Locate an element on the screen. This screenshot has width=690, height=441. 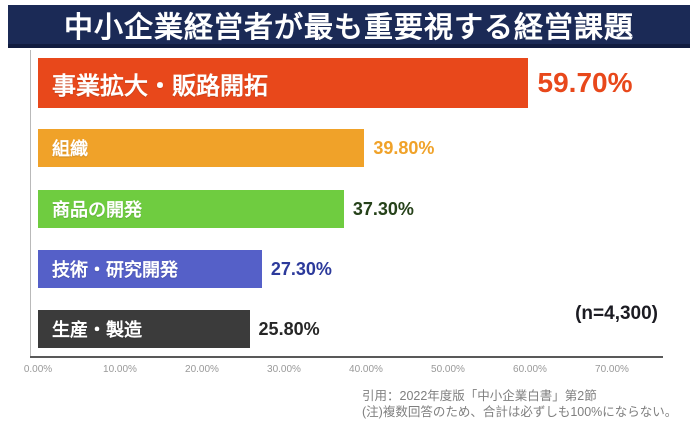
bar-label: 商品の開発 is located at coordinates (97, 210).